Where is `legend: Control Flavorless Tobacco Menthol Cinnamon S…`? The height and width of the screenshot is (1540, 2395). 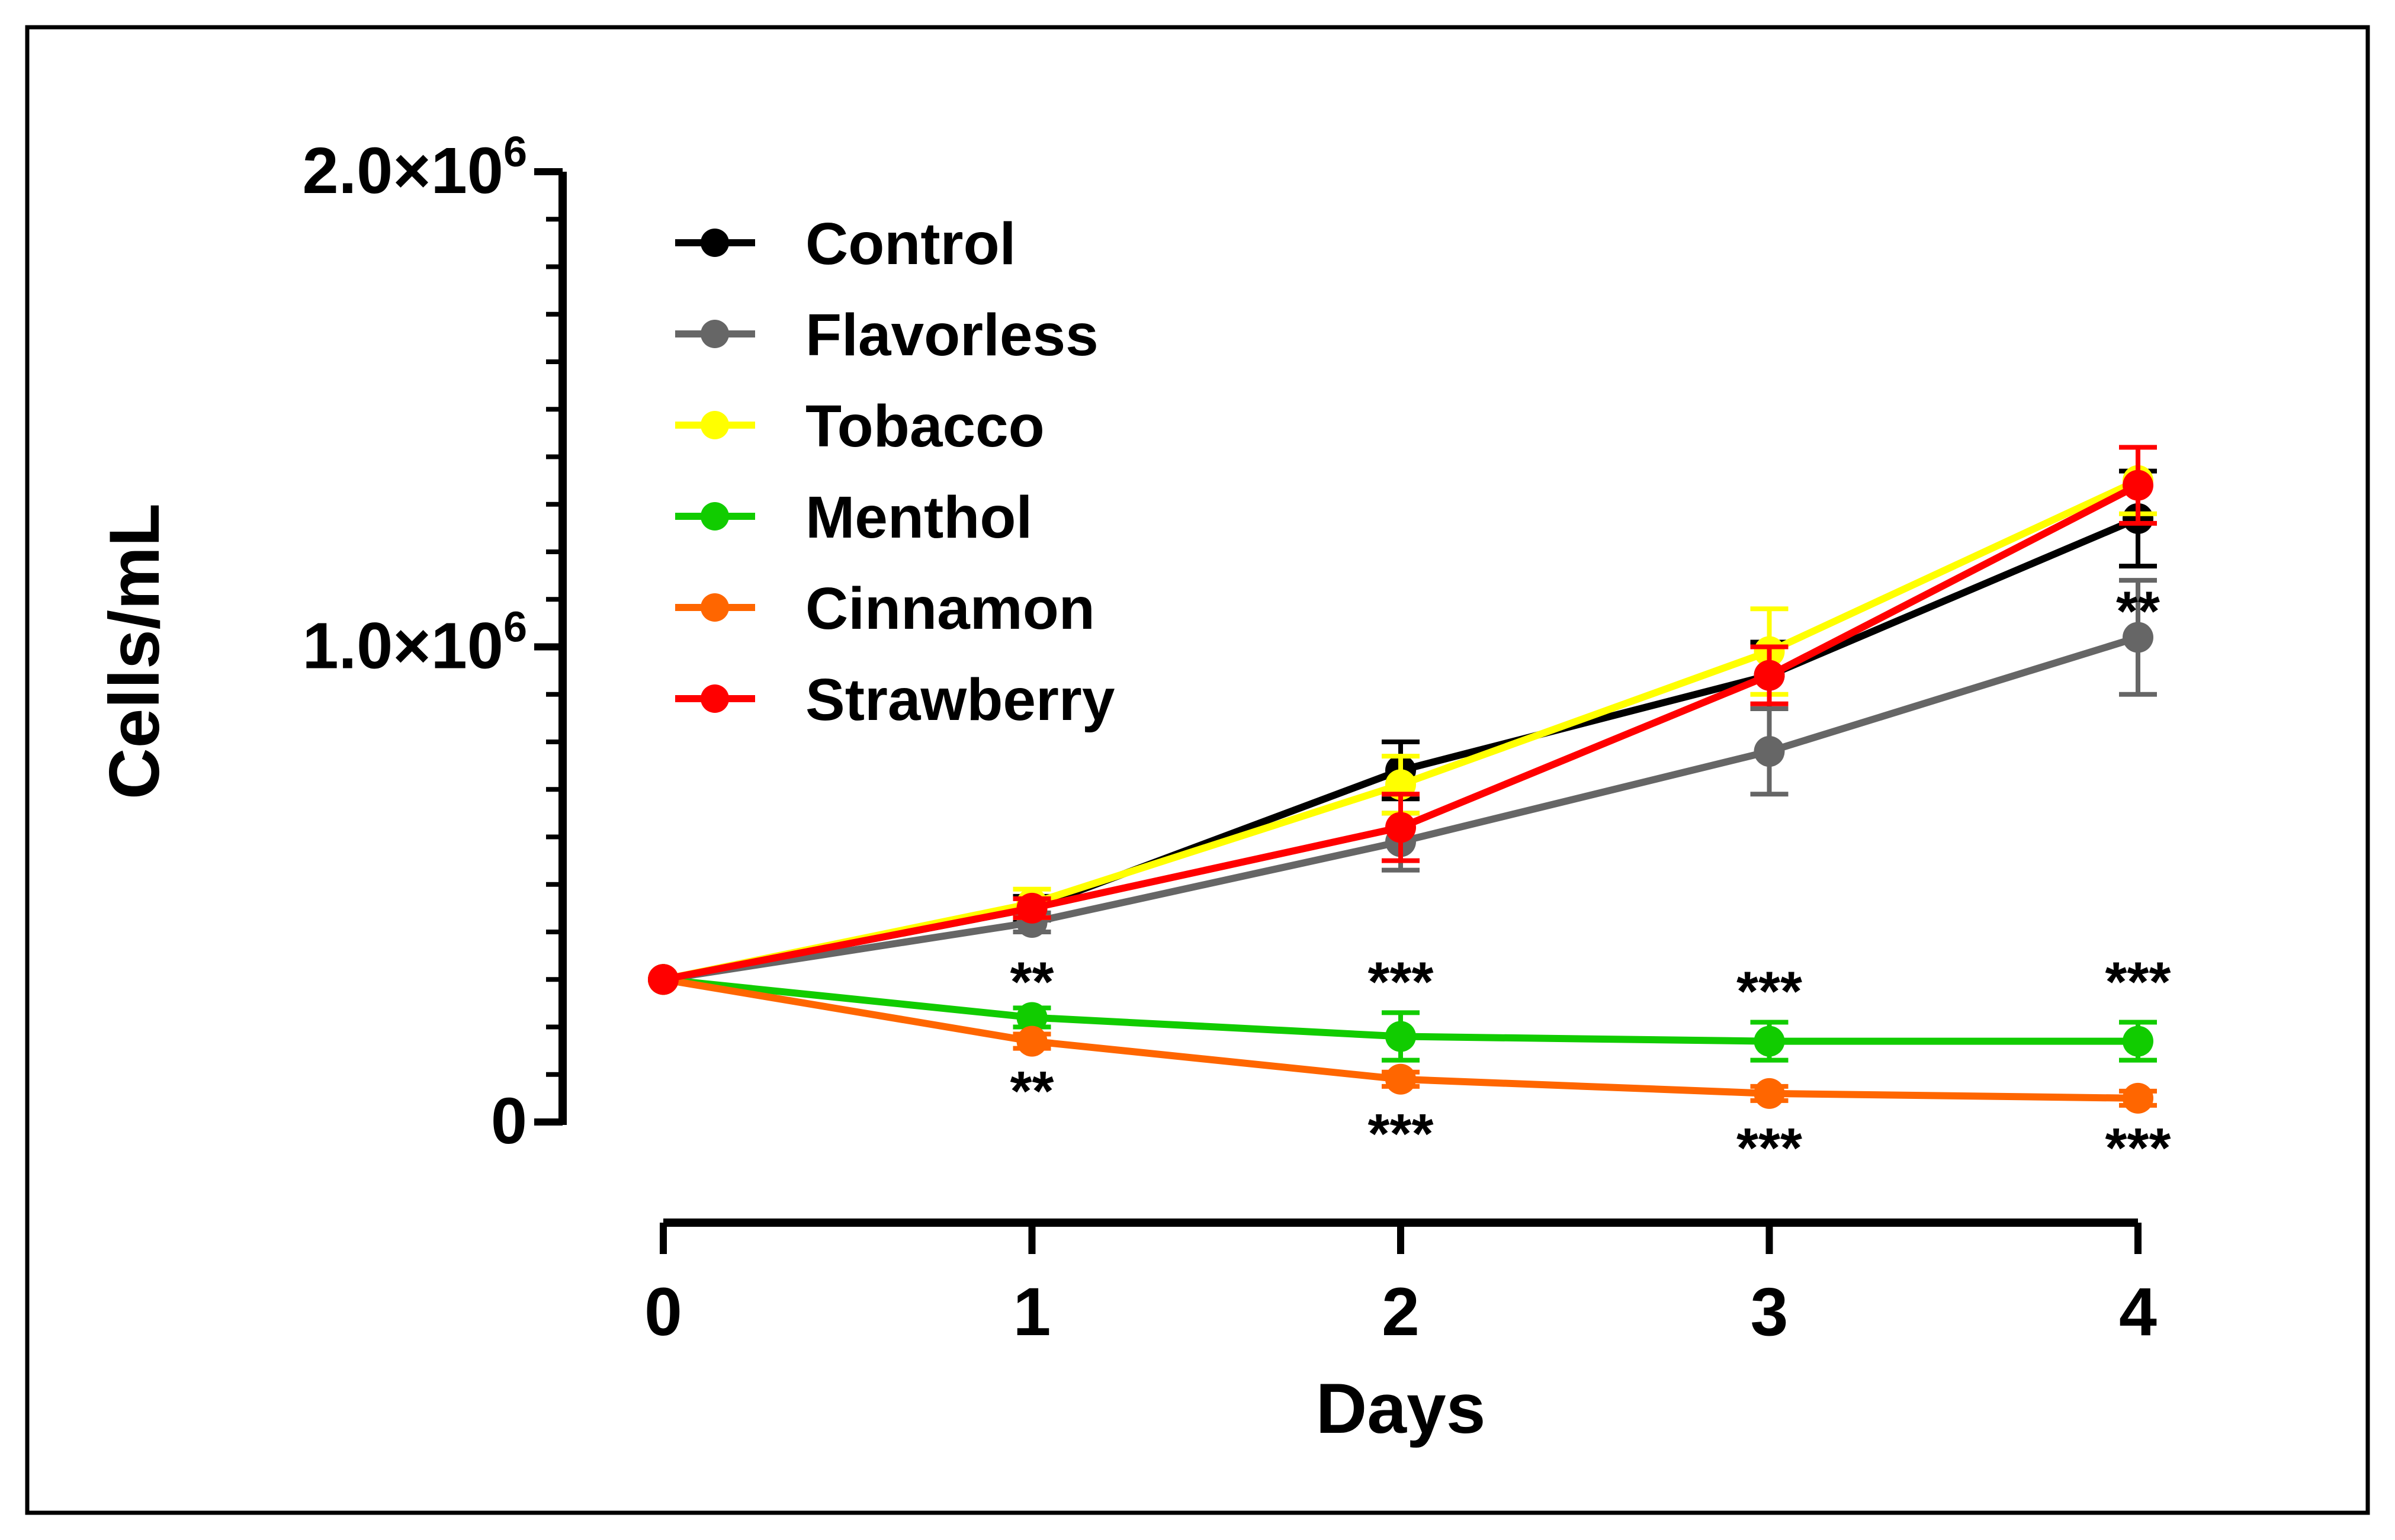
legend: Control Flavorless Tobacco Menthol Cinnamon S… is located at coordinates (895, 472).